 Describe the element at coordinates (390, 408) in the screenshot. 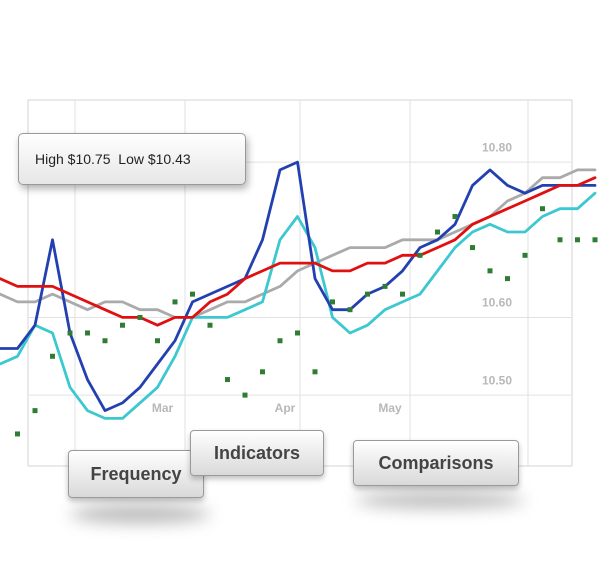

I see `x-tick-label: May` at that location.